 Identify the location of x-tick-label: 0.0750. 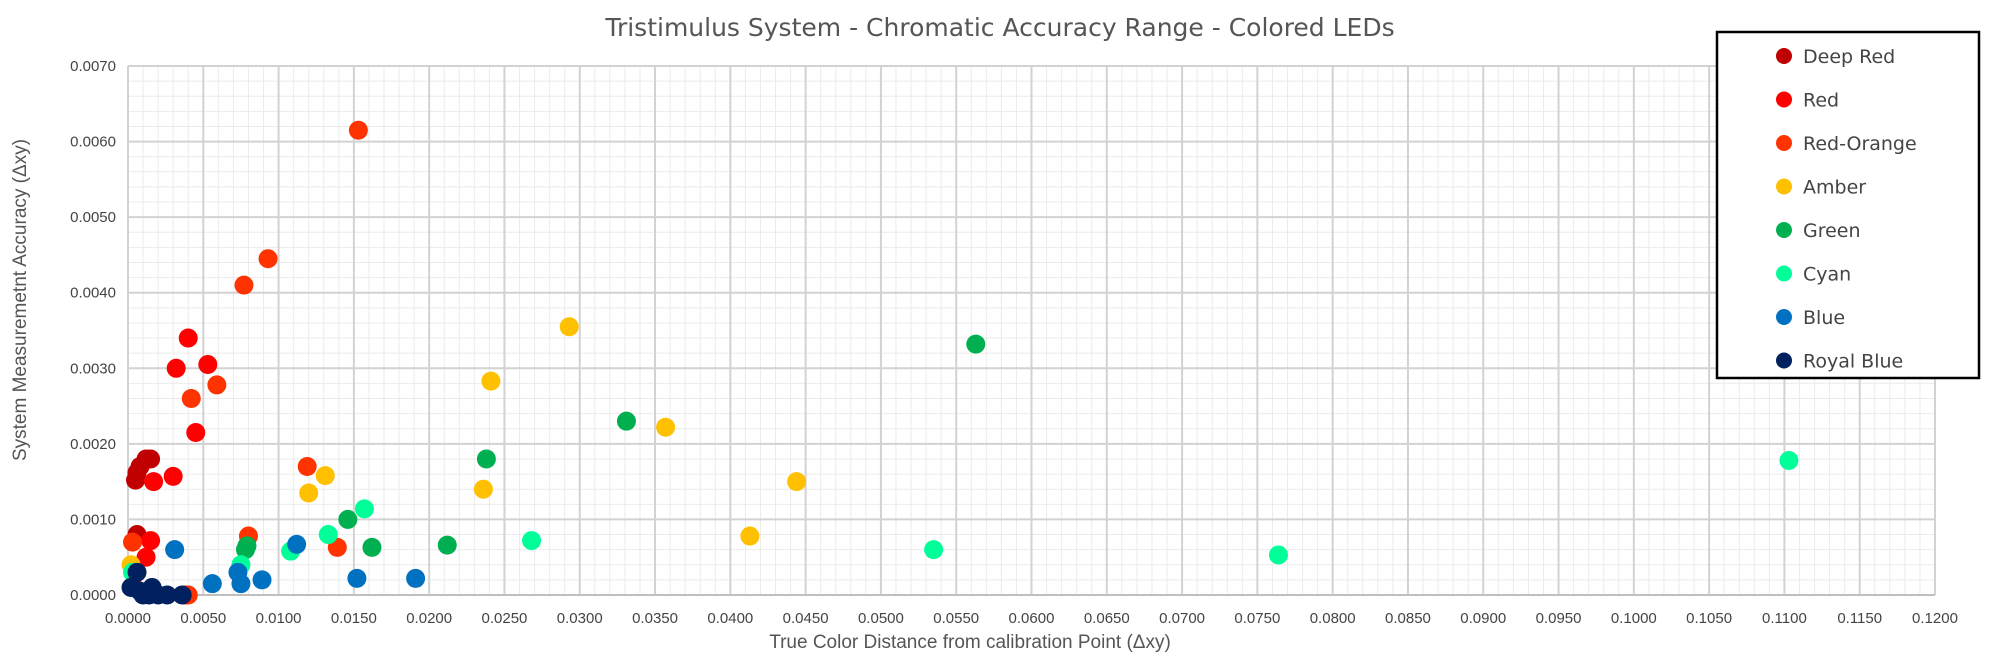
(1257, 618).